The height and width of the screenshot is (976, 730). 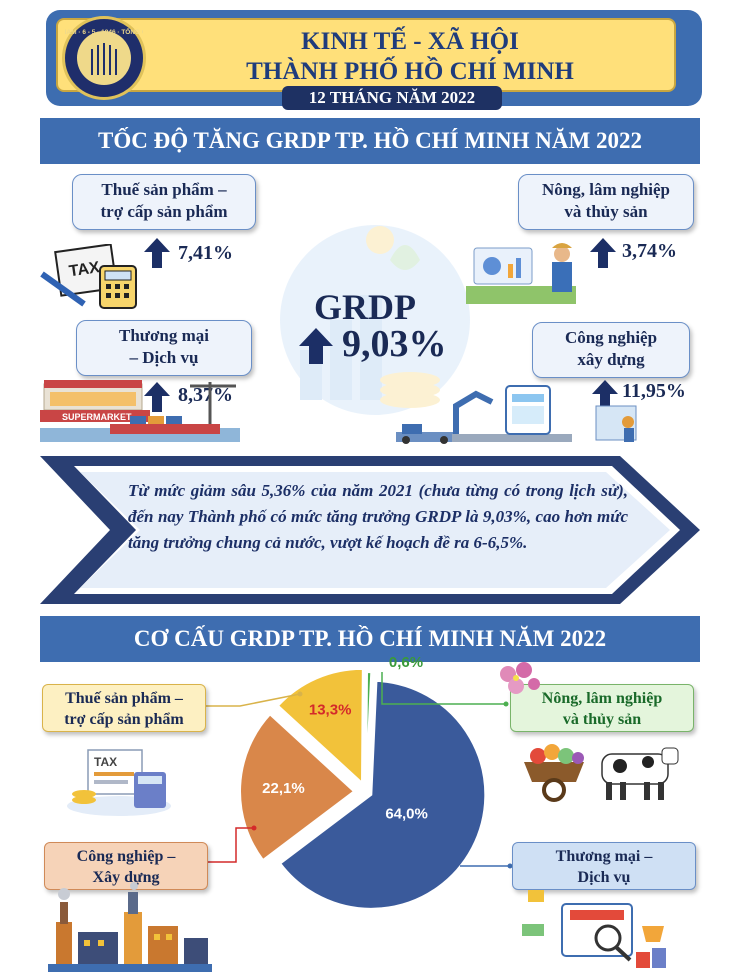 I want to click on sector-industry-box: Công nghiệp xây dựng, so click(x=611, y=350).